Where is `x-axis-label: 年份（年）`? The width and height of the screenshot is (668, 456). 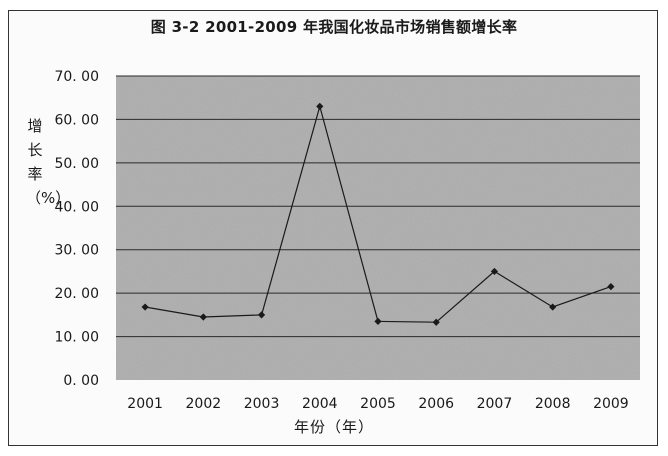
x-axis-label: 年份（年） is located at coordinates (333, 427).